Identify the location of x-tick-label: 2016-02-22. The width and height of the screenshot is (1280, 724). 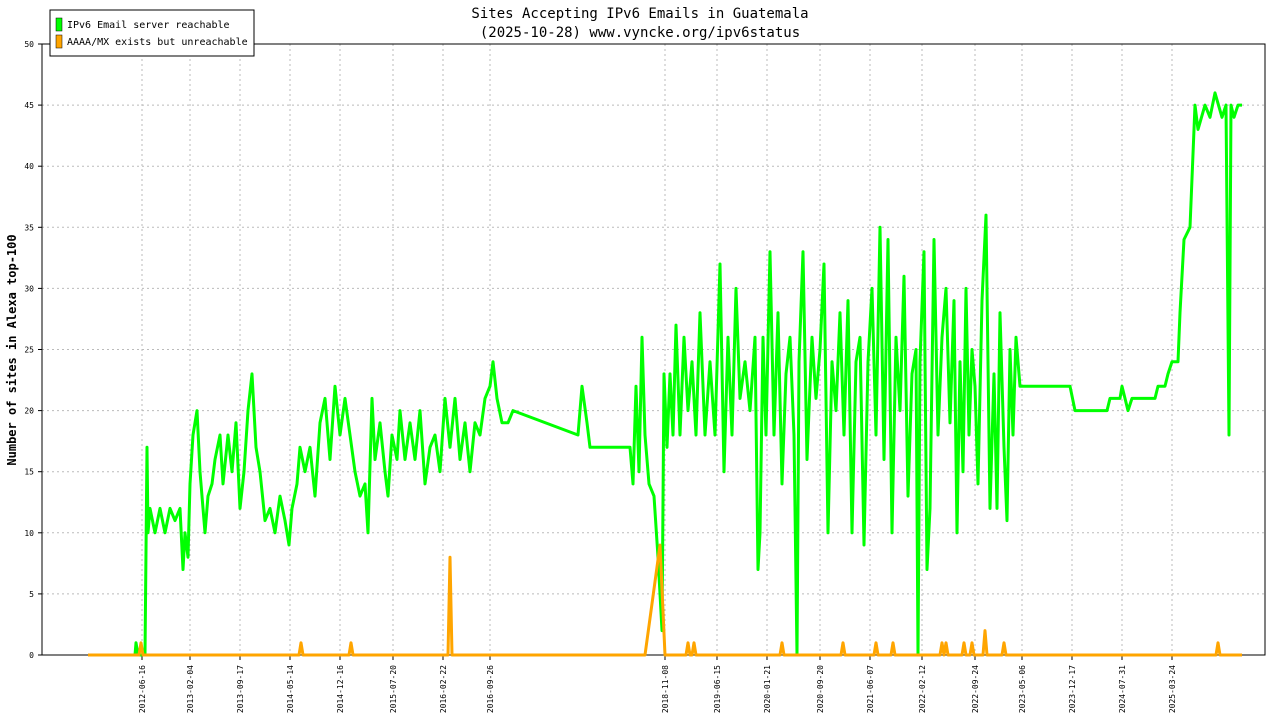
(443, 689).